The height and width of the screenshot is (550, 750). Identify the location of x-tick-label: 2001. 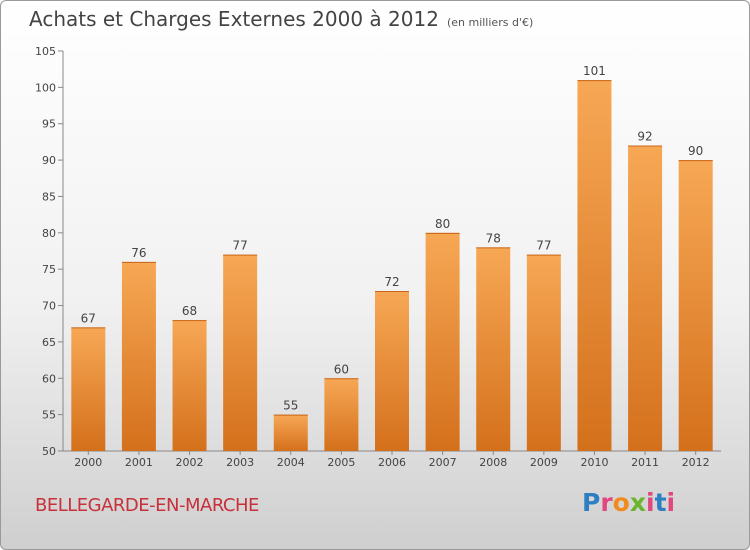
(139, 462).